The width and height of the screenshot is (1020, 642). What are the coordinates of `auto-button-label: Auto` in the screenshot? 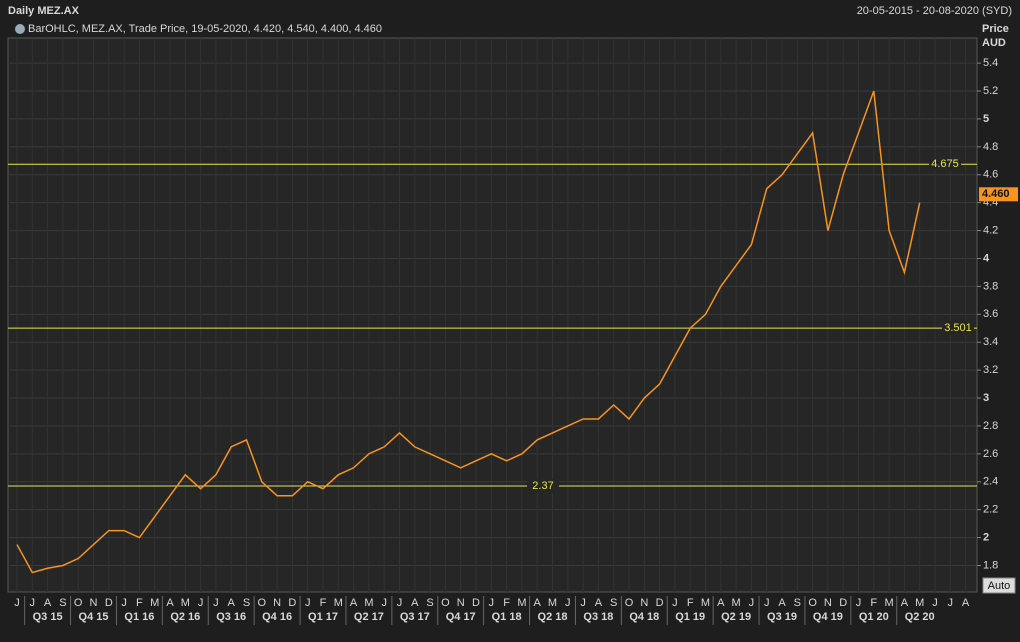 It's located at (999, 586).